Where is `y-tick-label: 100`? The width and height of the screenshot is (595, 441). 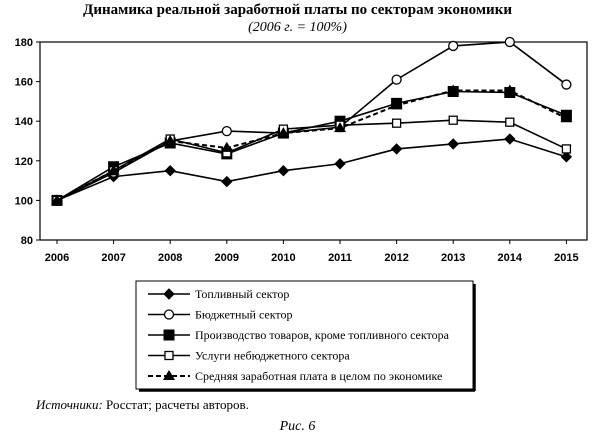 y-tick-label: 100 is located at coordinates (24, 201).